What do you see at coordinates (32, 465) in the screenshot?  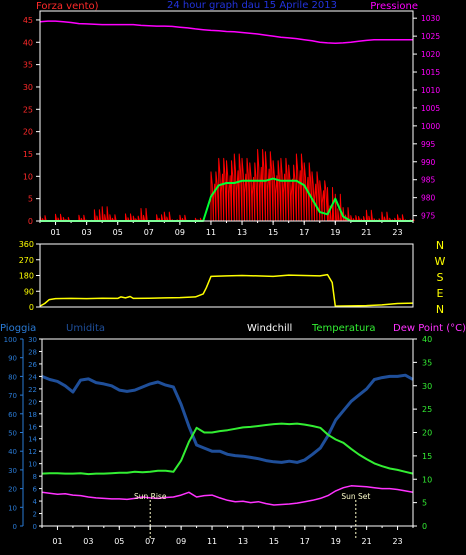 I see `humidity-axis-tick-label: 10` at bounding box center [32, 465].